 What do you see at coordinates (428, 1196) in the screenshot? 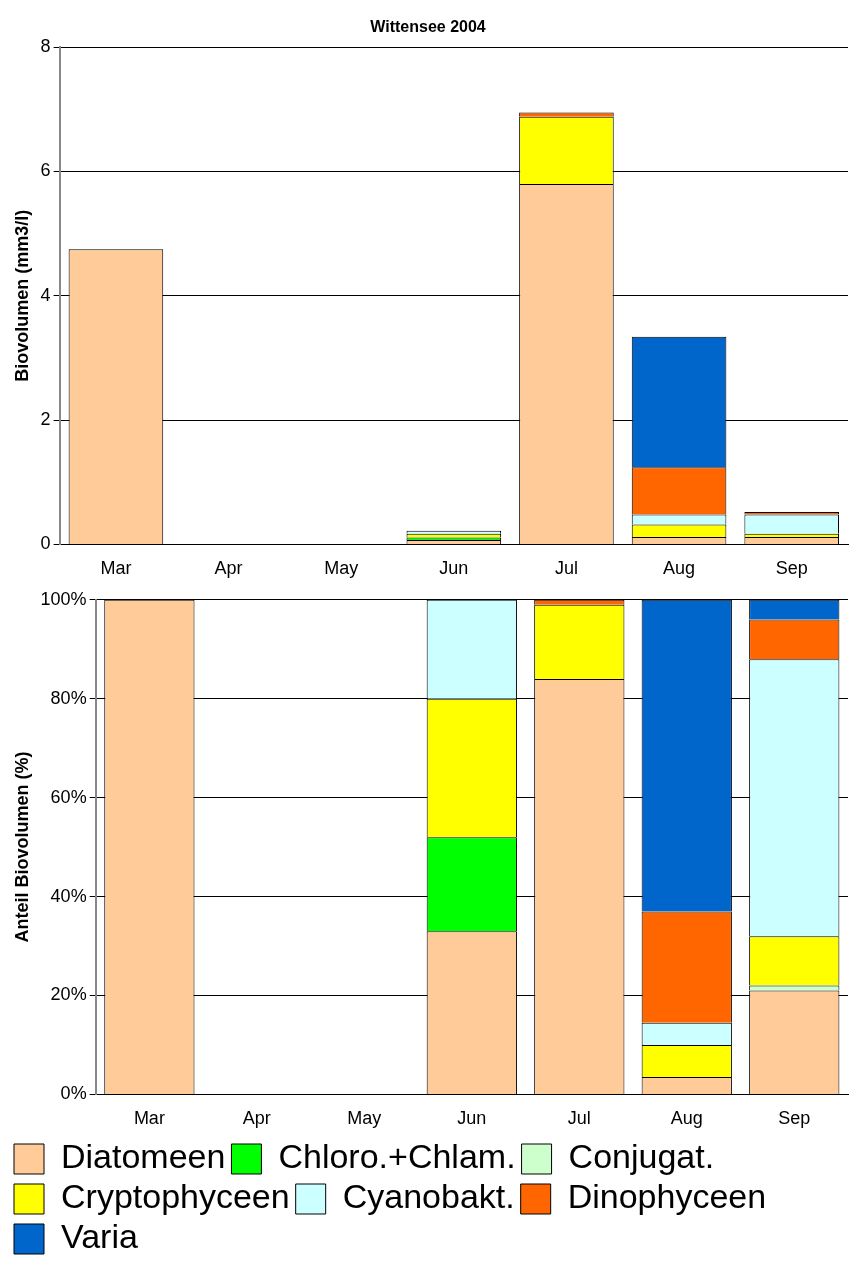
I see `legend-label: Cyanobakt.` at bounding box center [428, 1196].